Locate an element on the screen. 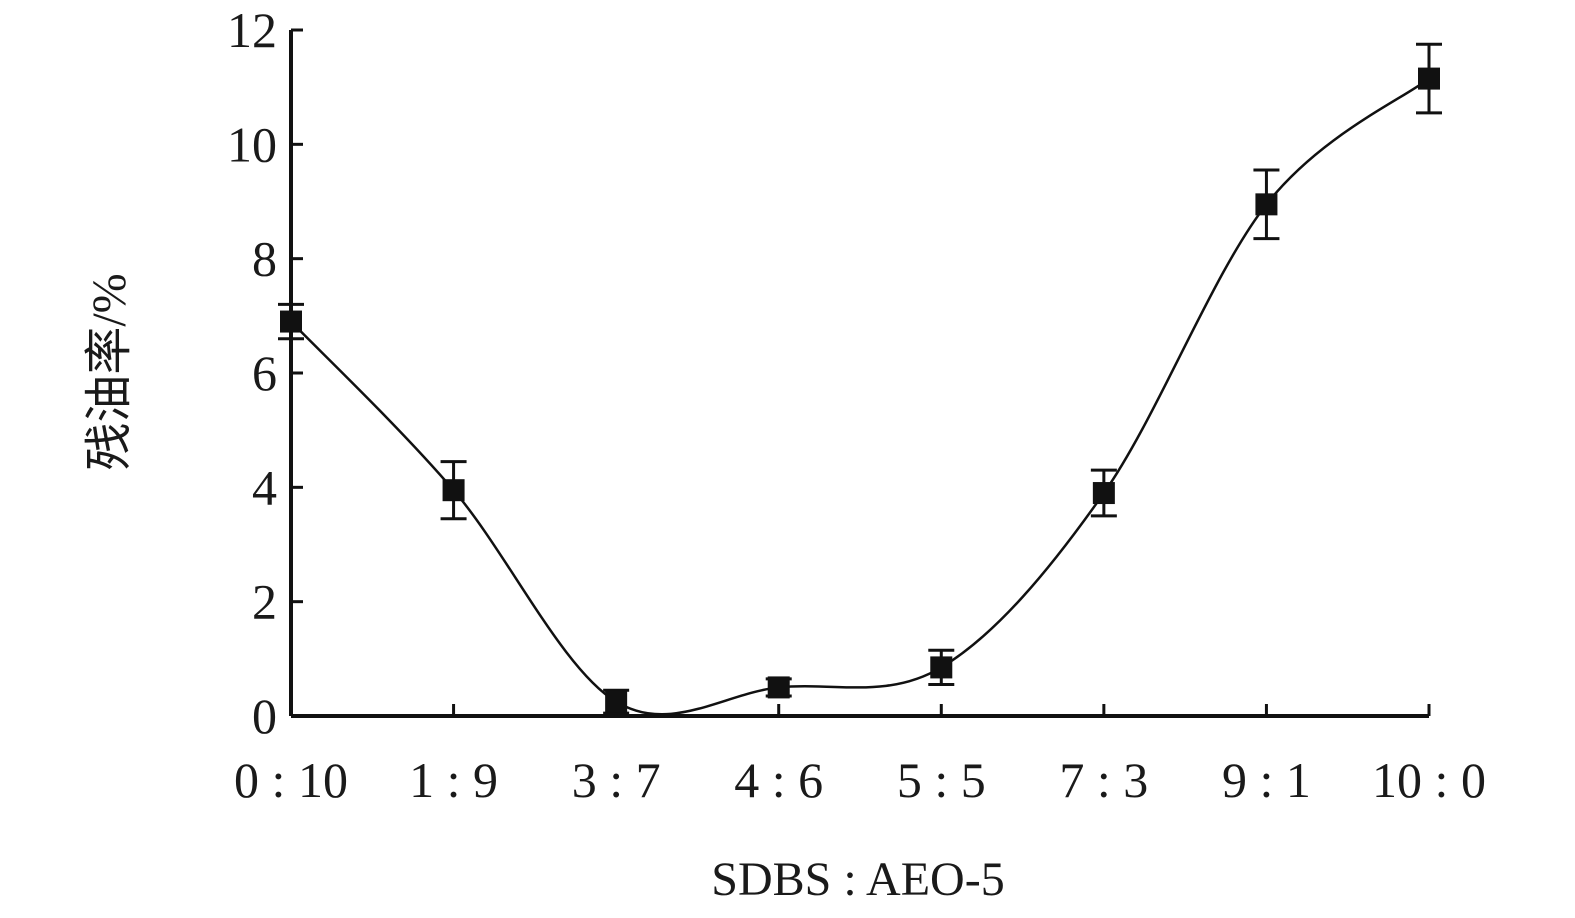 The width and height of the screenshot is (1575, 918). y-tick-label: 0 is located at coordinates (264, 716).